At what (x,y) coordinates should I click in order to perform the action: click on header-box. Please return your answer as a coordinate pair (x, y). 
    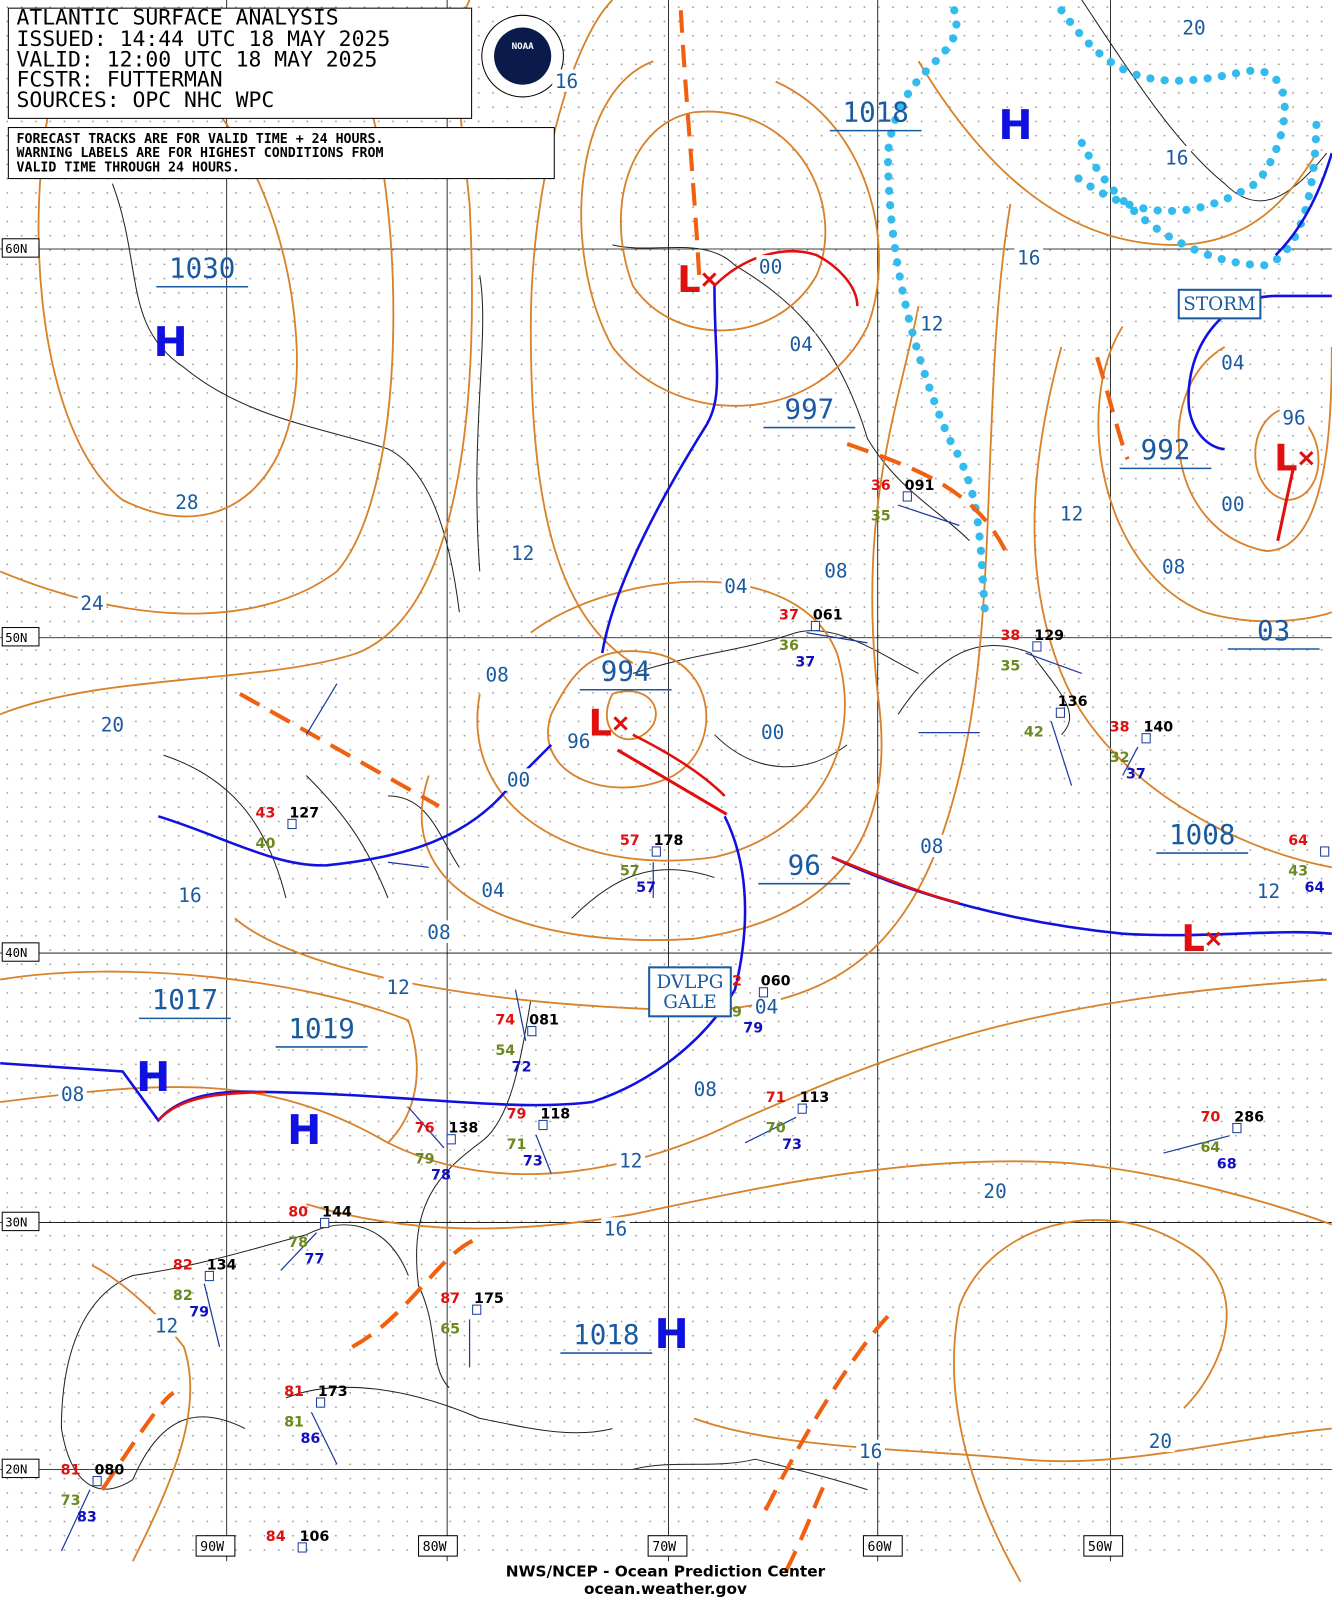
    Looking at the image, I should click on (240, 63).